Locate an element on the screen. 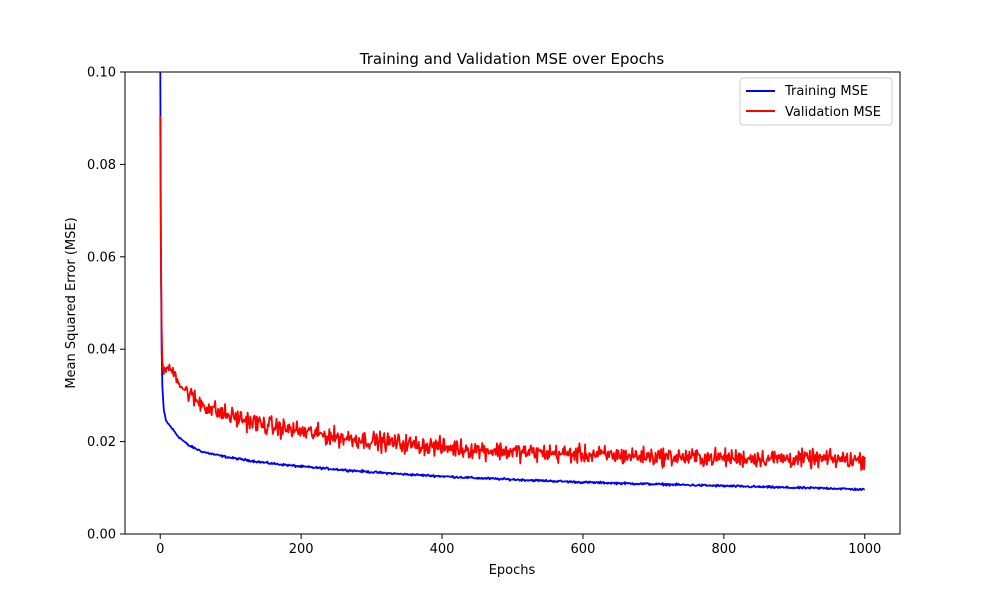 This screenshot has width=1000, height=600. x-tick-label: 1000 is located at coordinates (864, 549).